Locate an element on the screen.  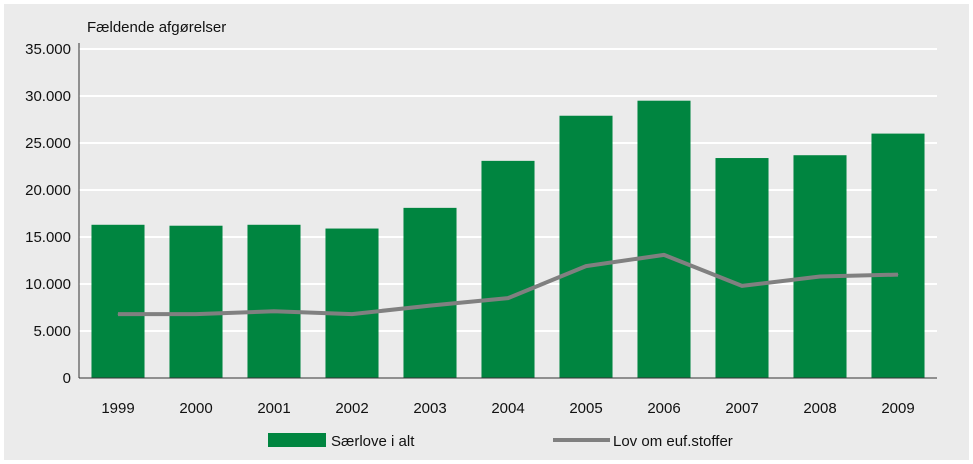
legend-bar-label: Særlove i alt is located at coordinates (373, 441).